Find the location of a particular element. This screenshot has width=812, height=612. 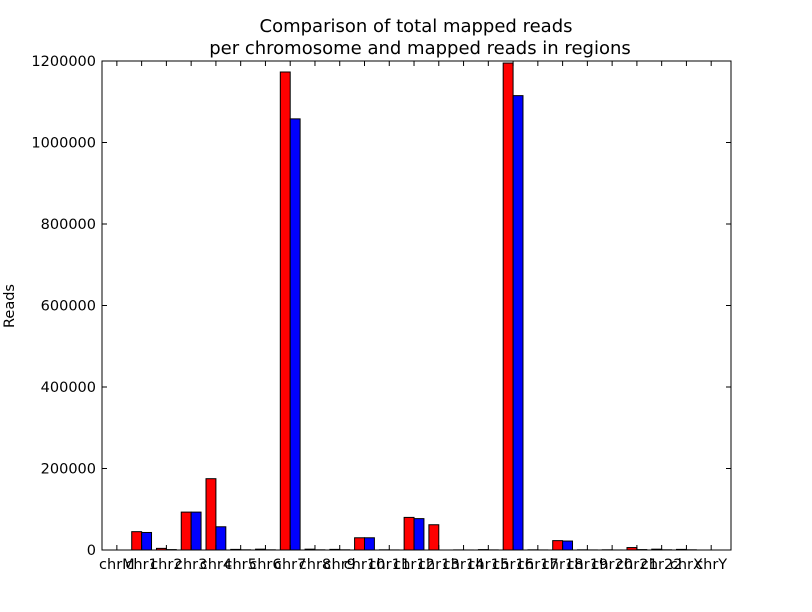

bar-series-2-chr1 is located at coordinates (147, 541).